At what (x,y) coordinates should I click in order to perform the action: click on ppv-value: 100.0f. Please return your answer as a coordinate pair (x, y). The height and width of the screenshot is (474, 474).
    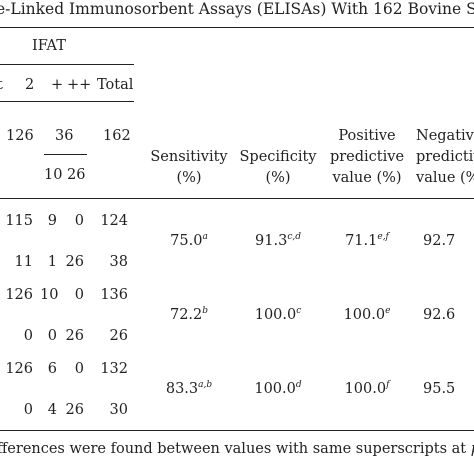
    Looking at the image, I should click on (367, 388).